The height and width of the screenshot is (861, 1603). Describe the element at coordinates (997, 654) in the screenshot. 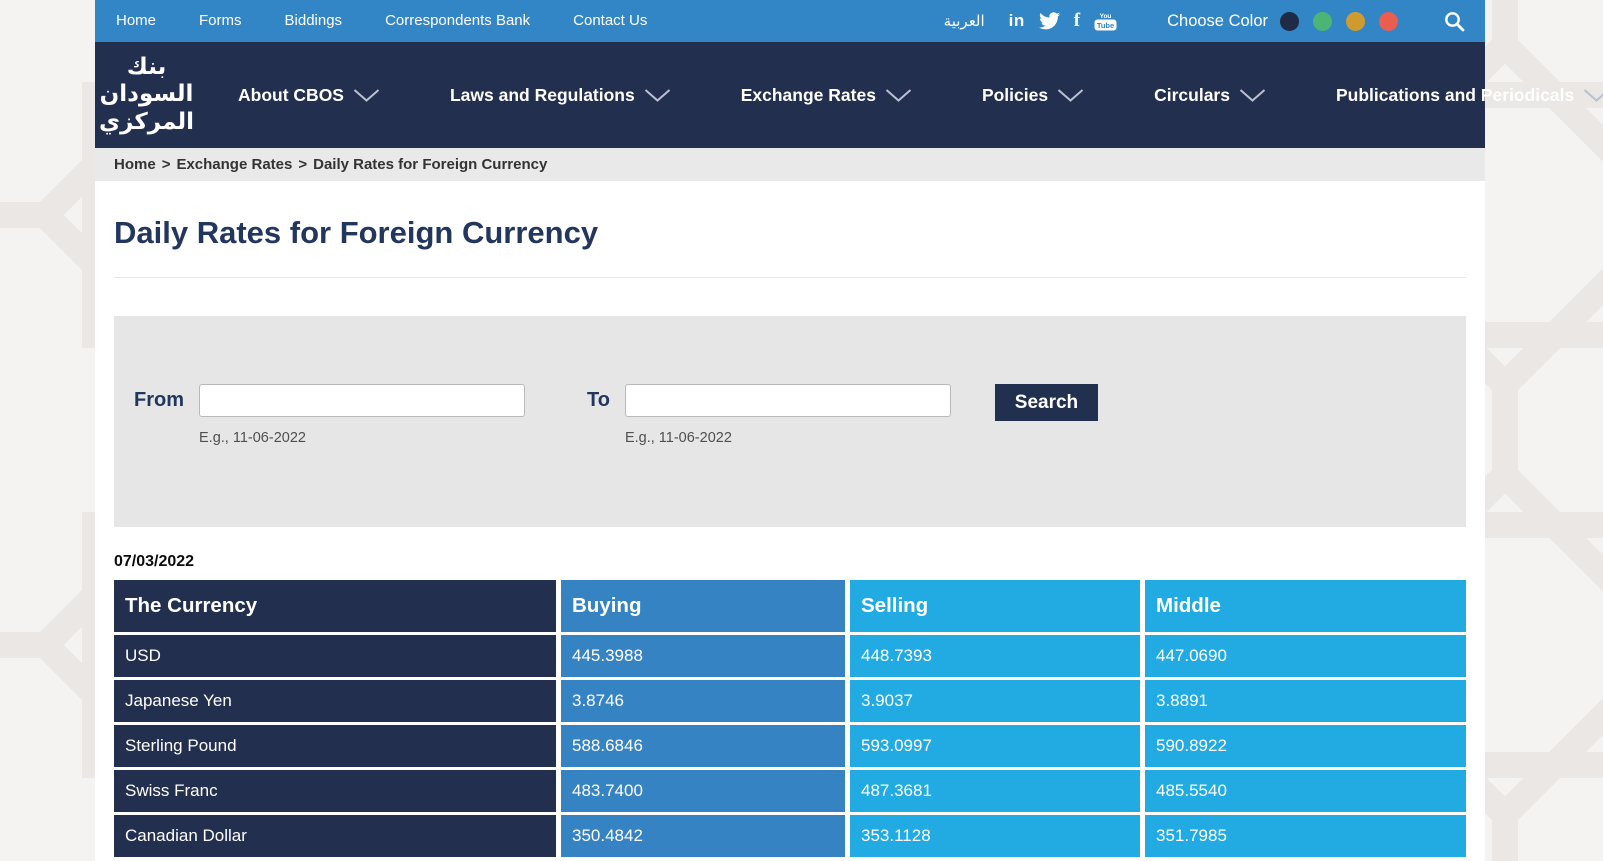

I see `cell-selling: 448.7393` at that location.